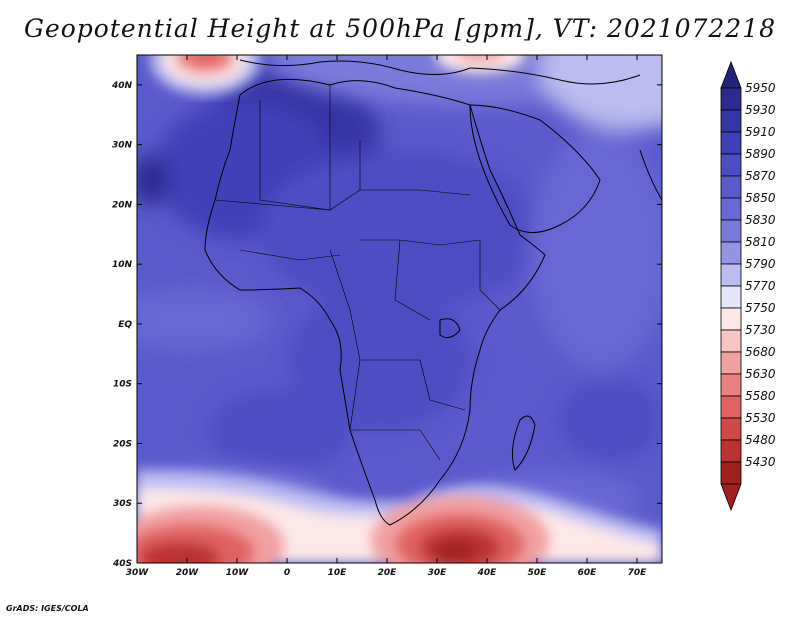 This screenshot has height=618, width=800. What do you see at coordinates (760, 308) in the screenshot?
I see `colorbar-label: 5750` at bounding box center [760, 308].